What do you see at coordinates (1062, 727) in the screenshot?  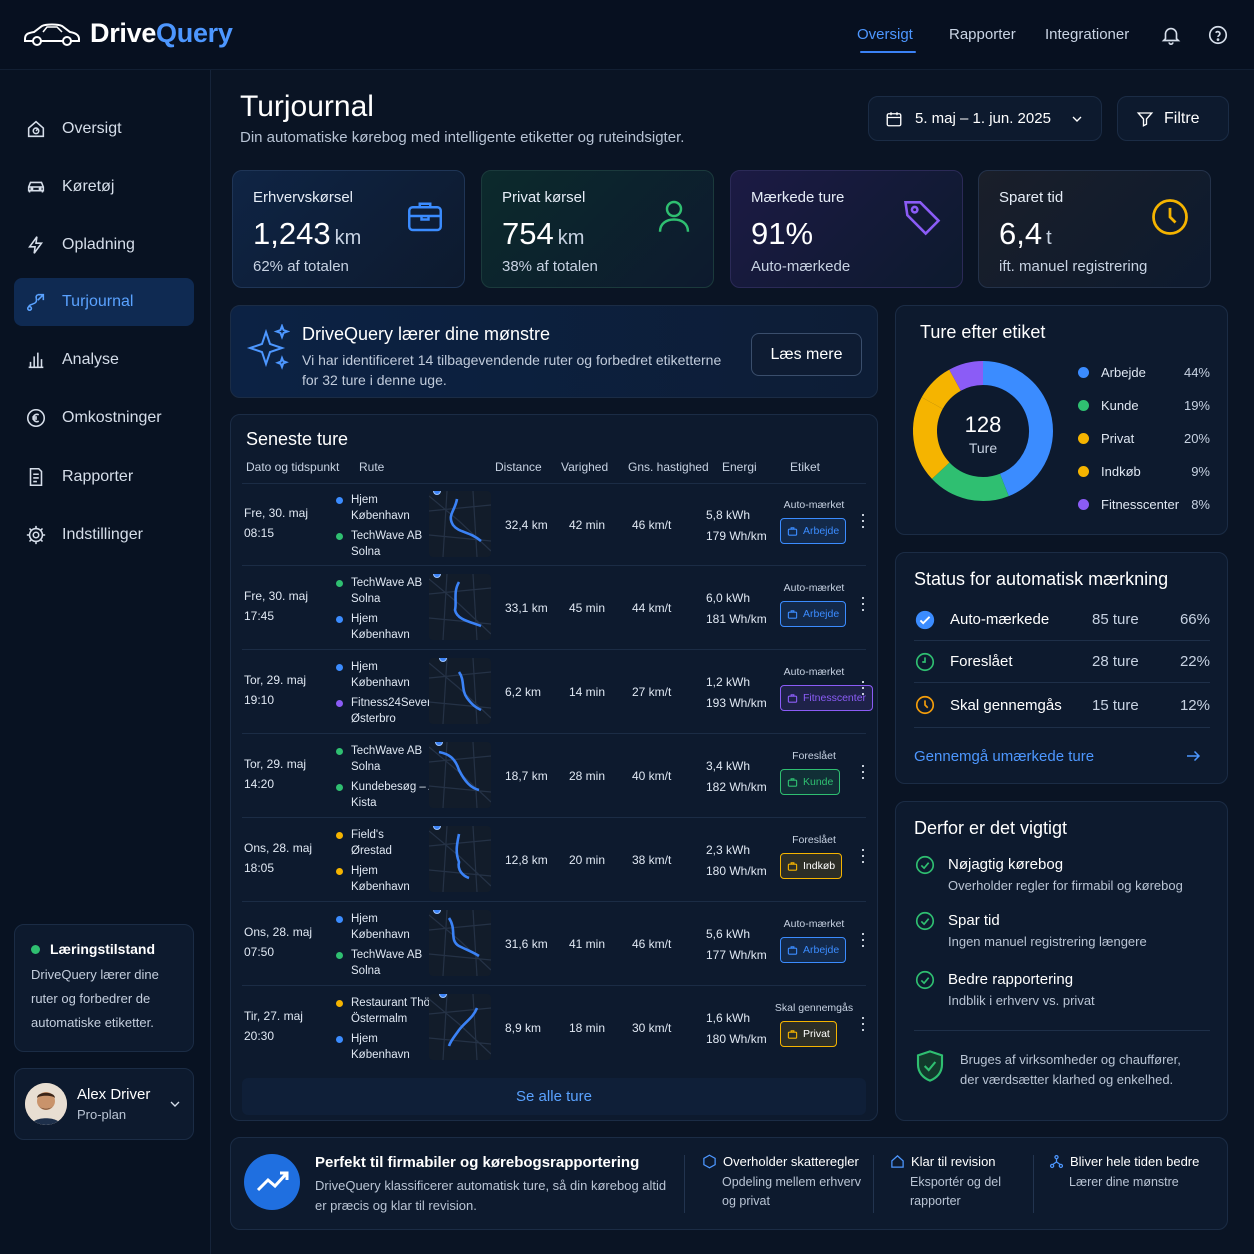 I see `status-divider` at bounding box center [1062, 727].